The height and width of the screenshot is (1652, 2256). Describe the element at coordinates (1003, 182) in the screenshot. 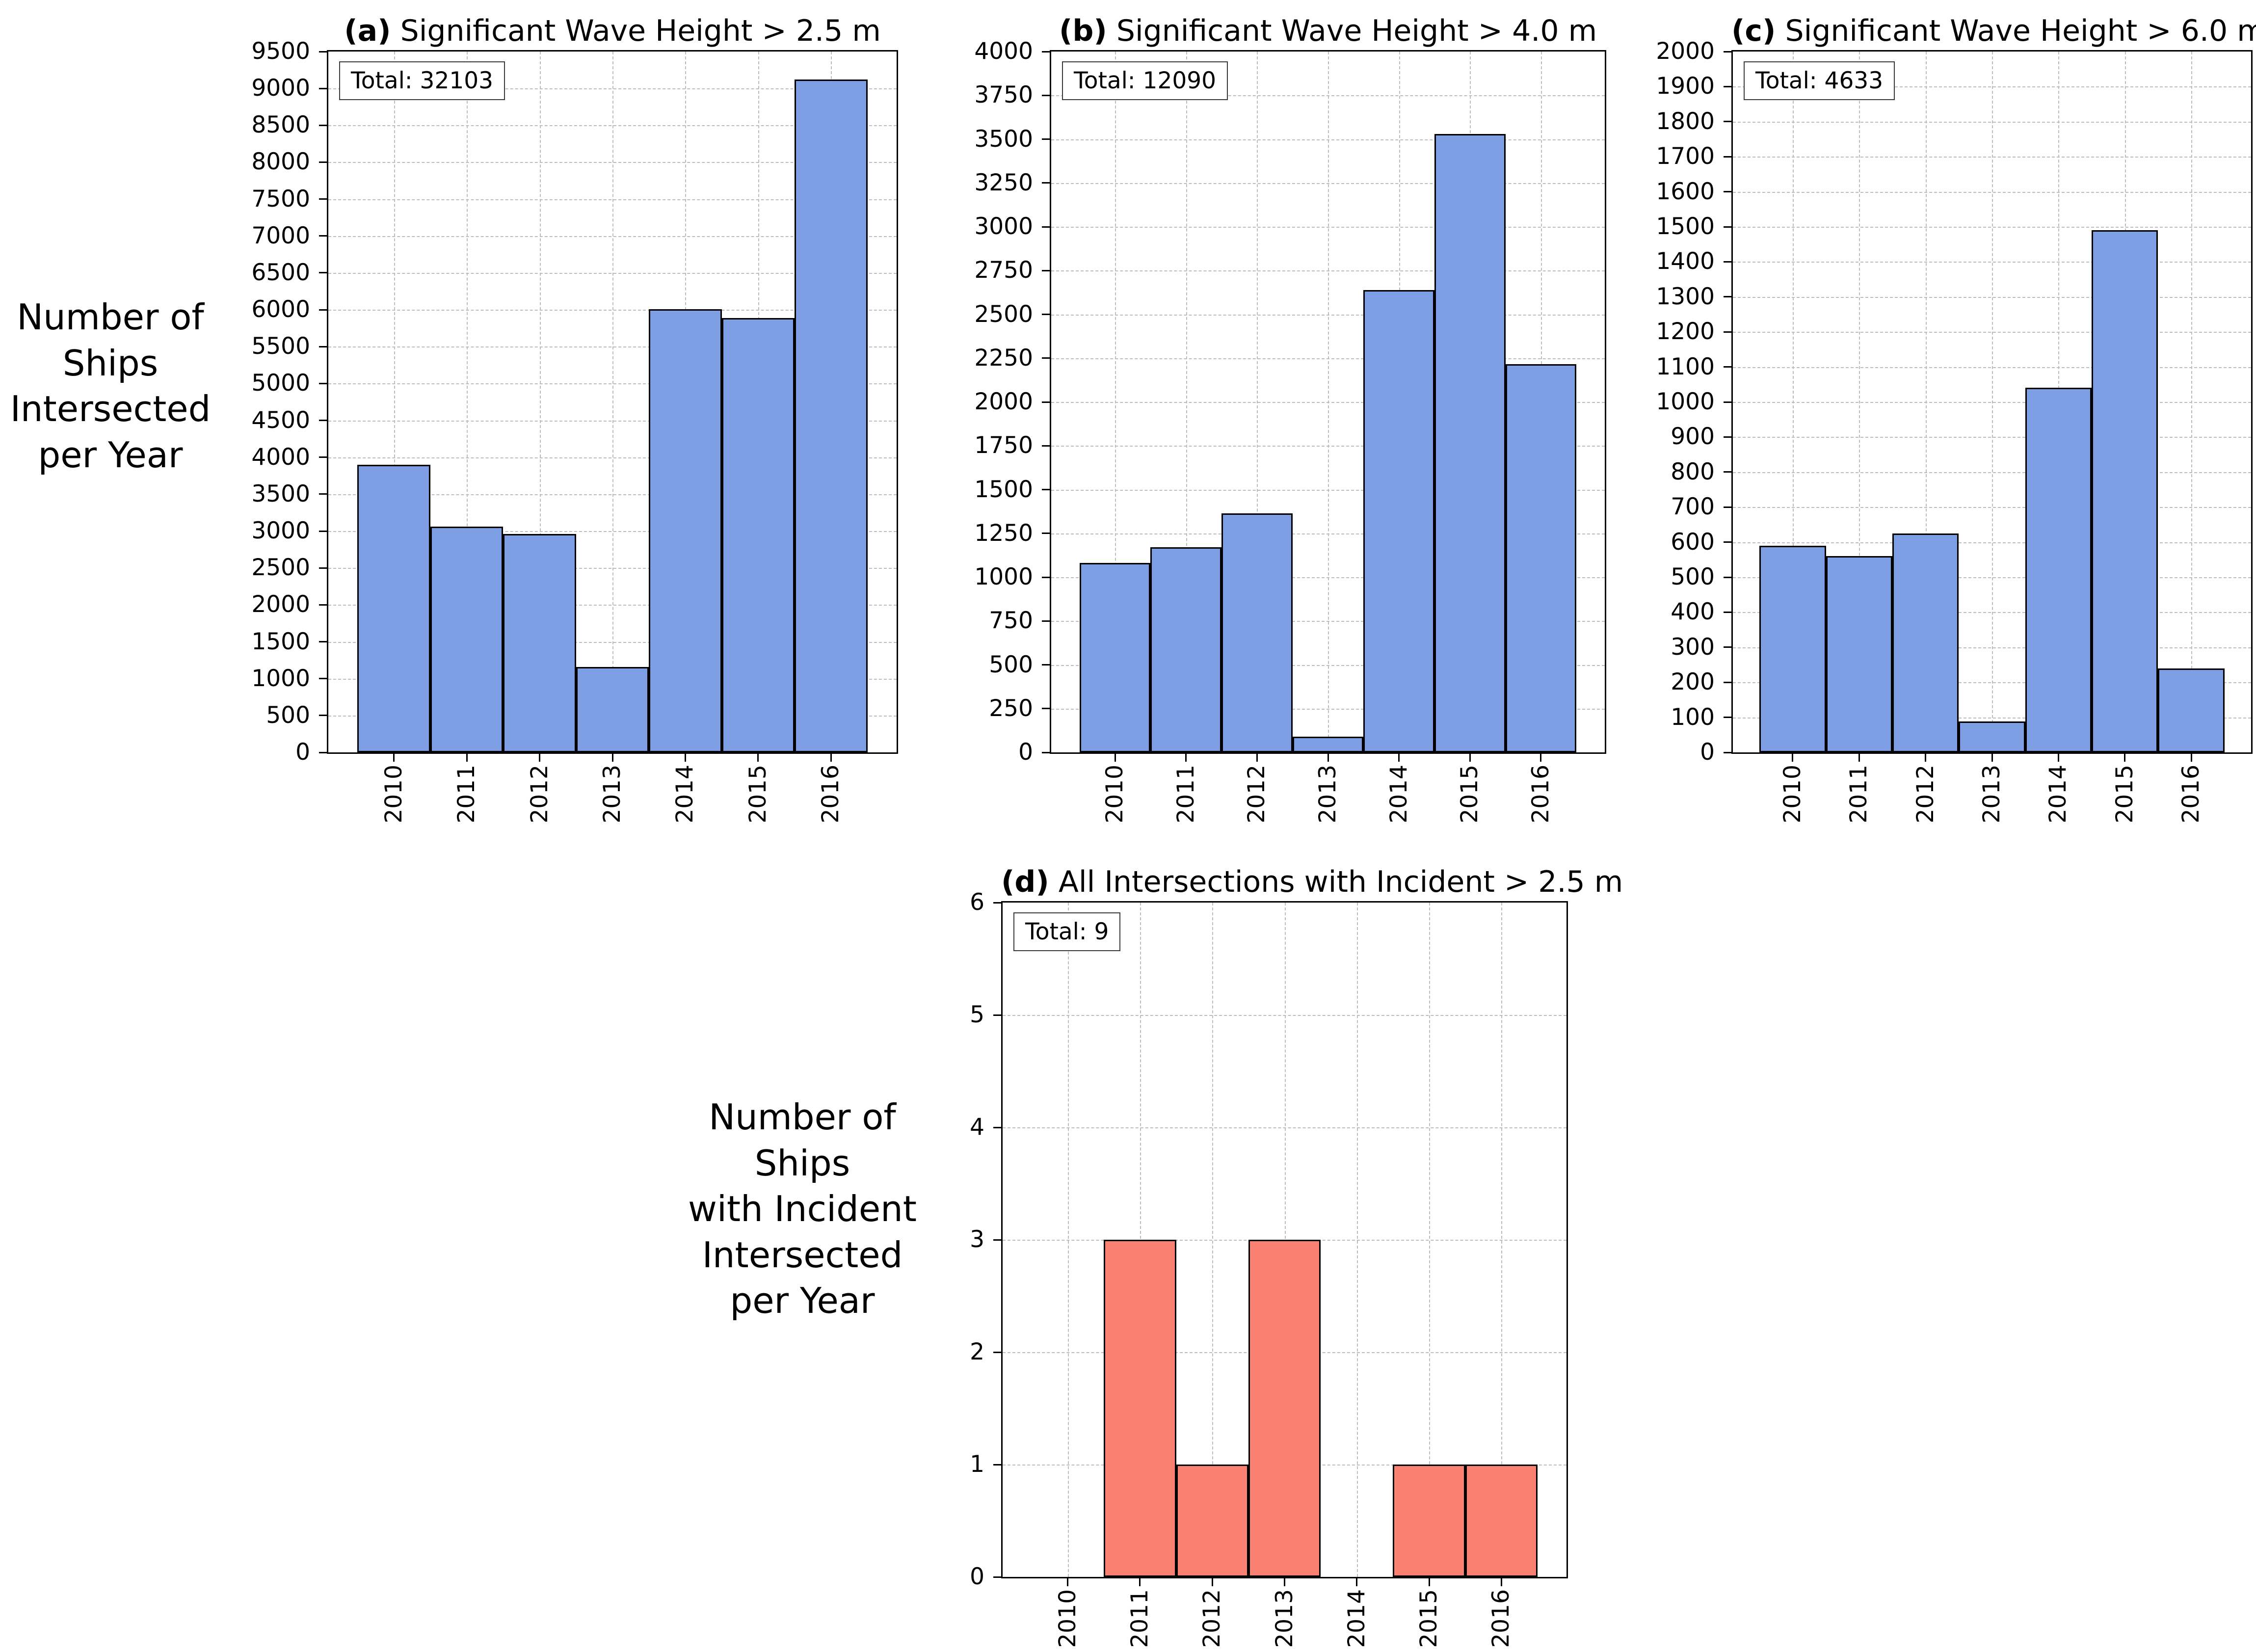

I see `y-tick-label: 3250` at that location.